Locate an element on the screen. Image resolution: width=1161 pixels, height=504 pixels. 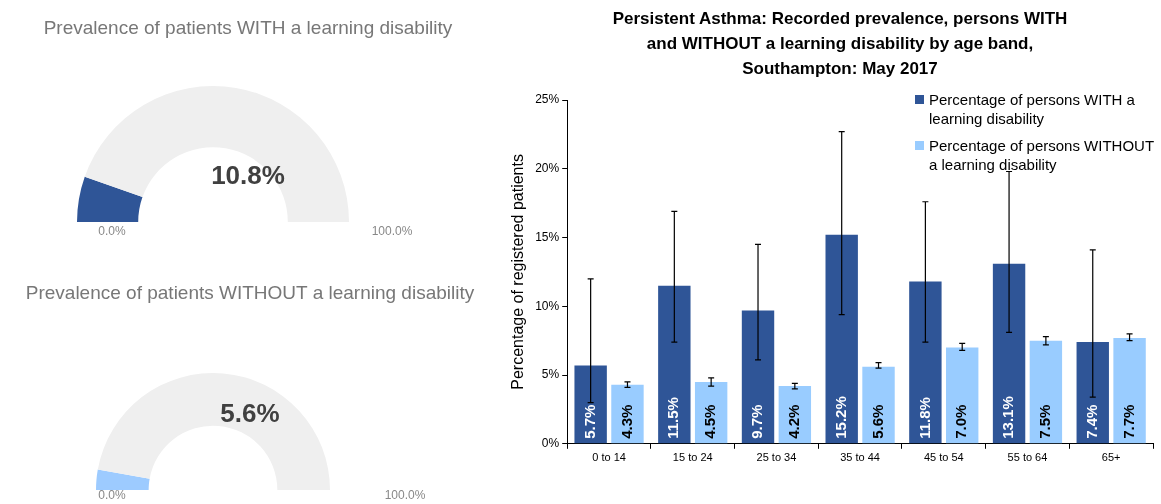
x-tick-label: 55 to 64 is located at coordinates (1027, 457).